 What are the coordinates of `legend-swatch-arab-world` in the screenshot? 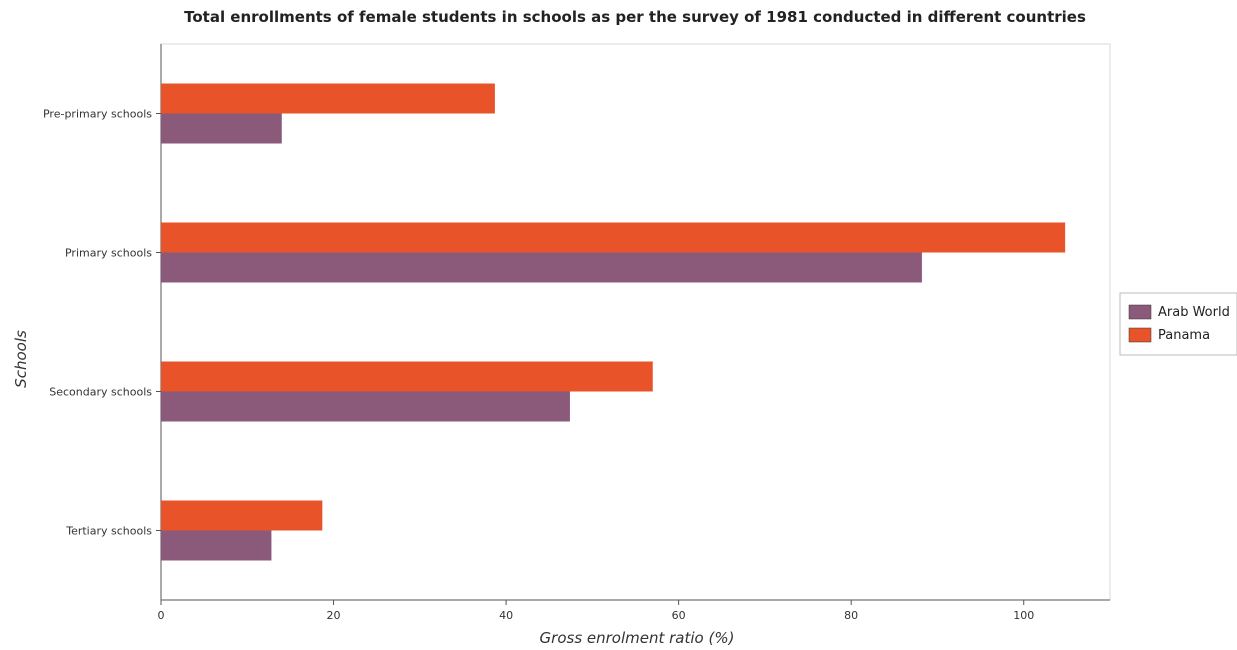 It's located at (1140, 312).